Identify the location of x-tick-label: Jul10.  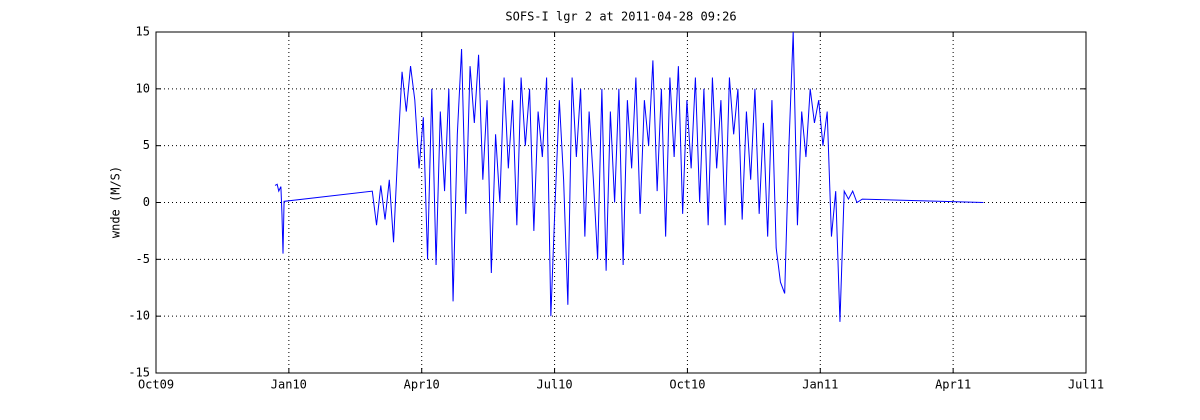
(555, 385).